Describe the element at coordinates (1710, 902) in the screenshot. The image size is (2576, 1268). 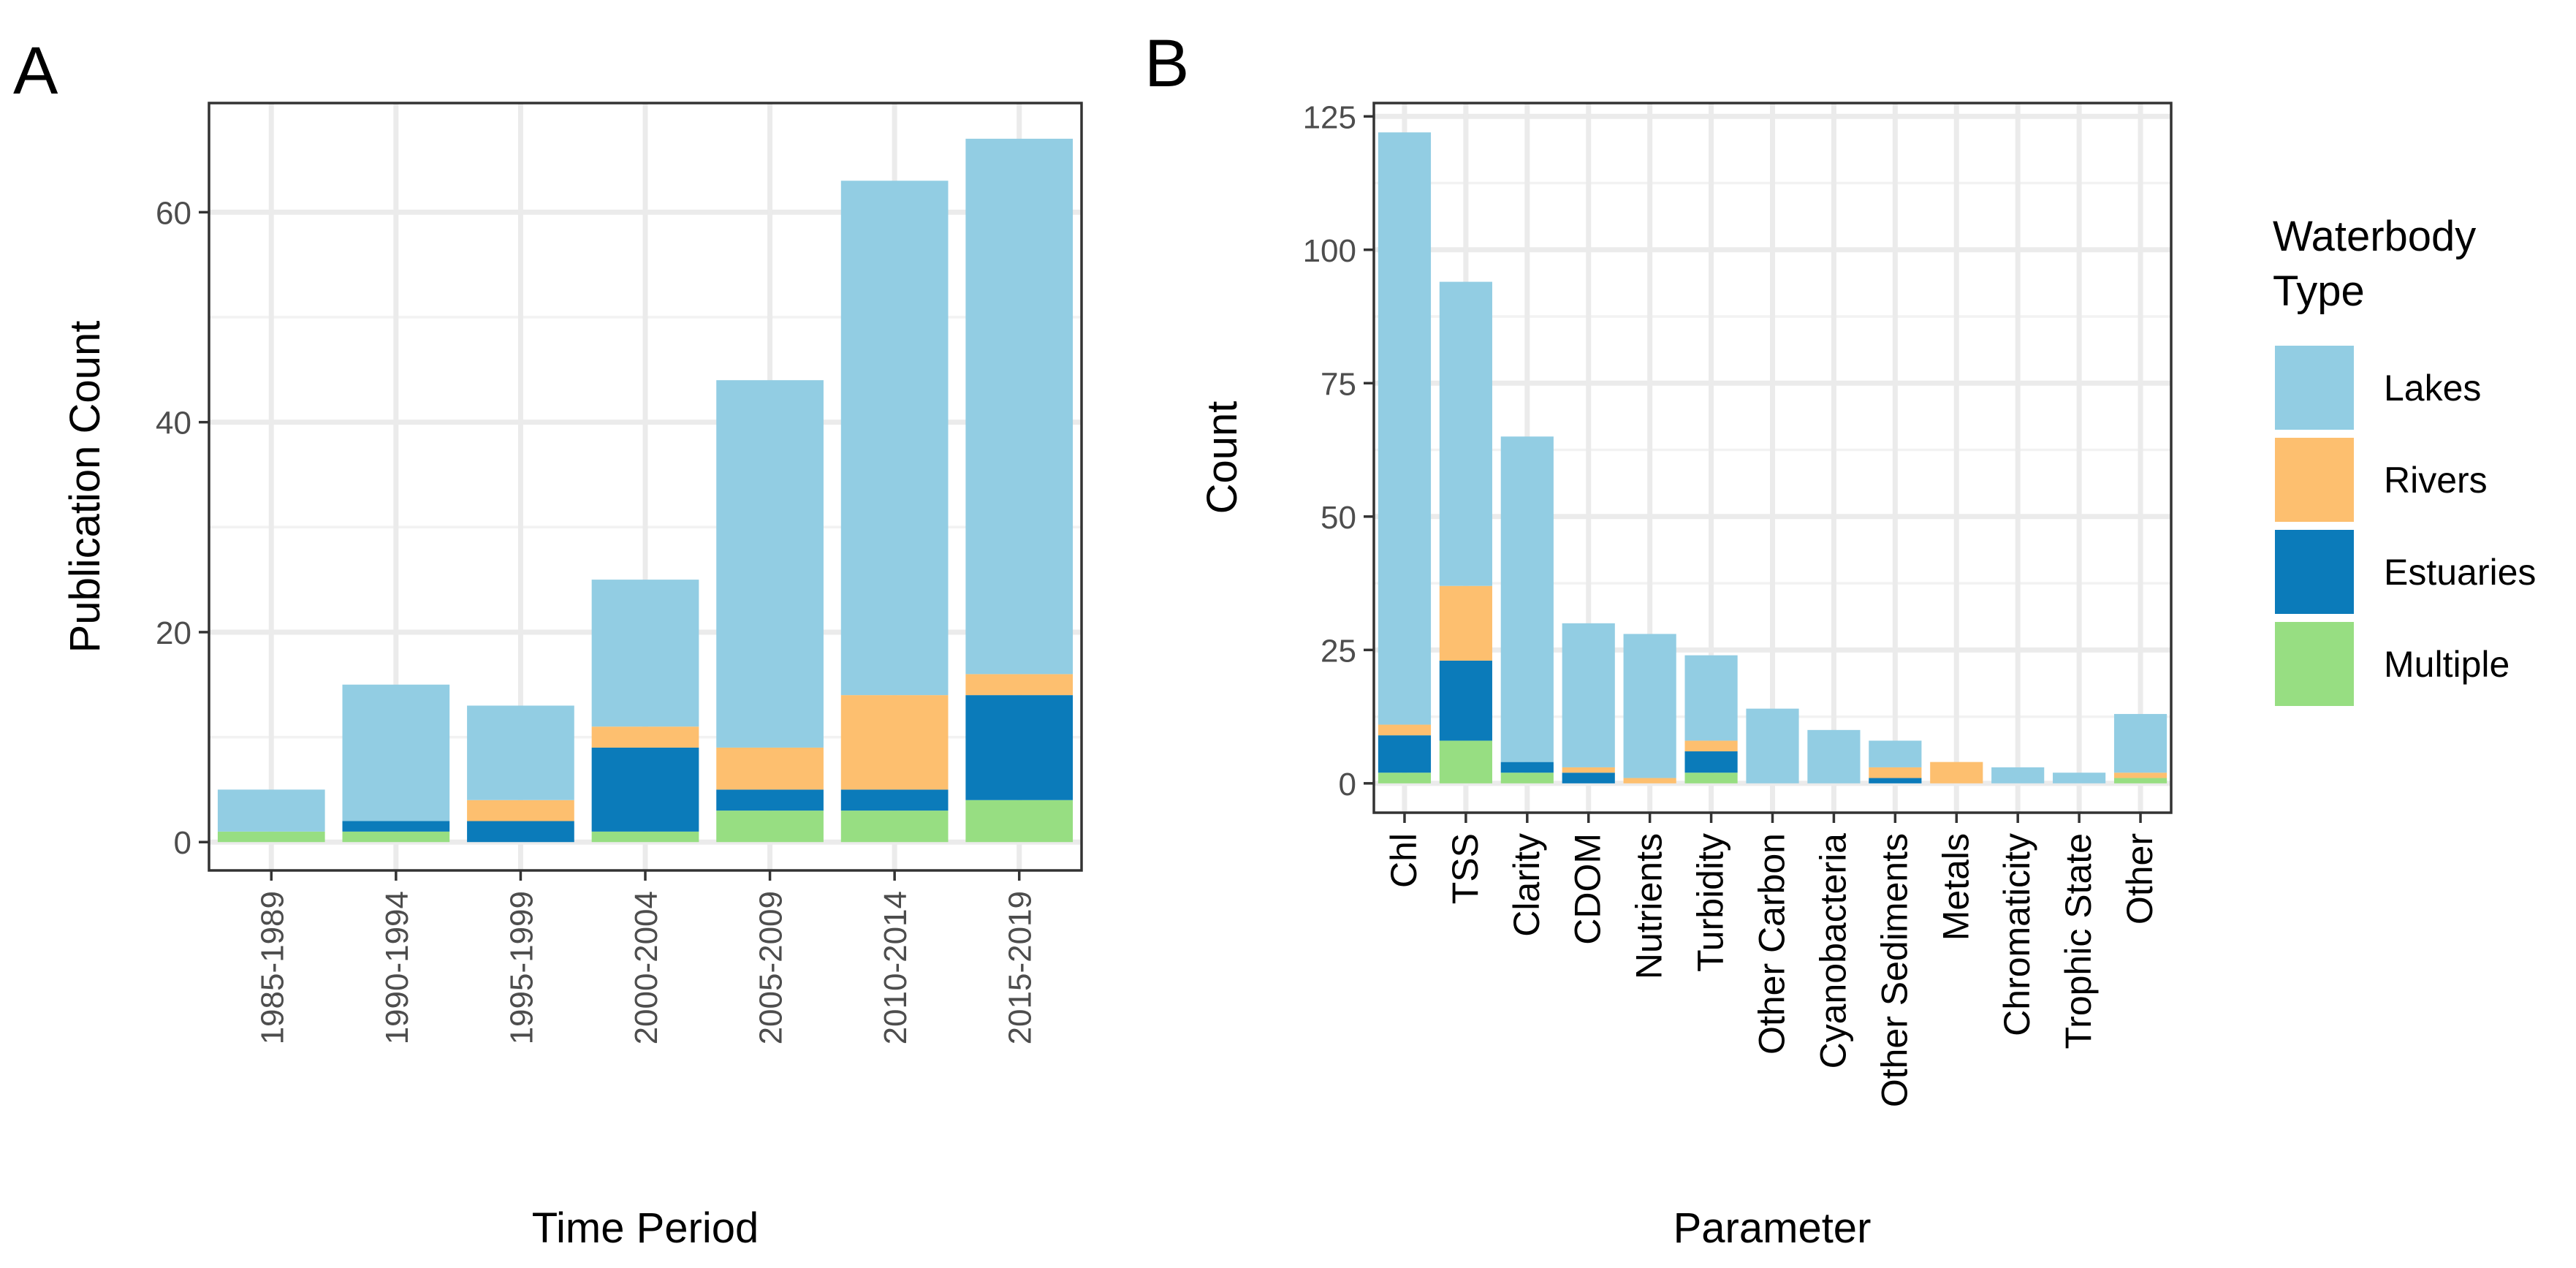
I see `x-tick-label-turbidity: Turbidity` at that location.